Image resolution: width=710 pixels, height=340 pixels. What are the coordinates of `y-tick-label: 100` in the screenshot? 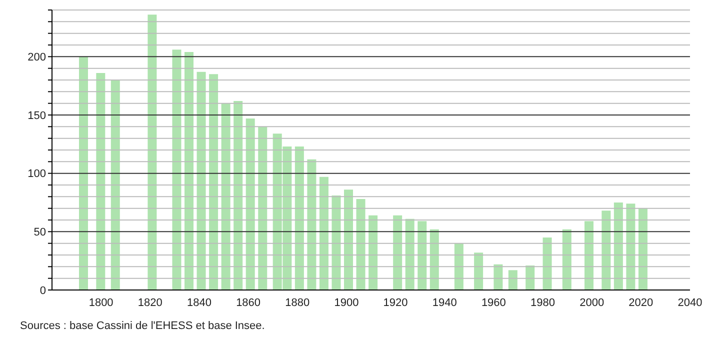 It's located at (37, 174).